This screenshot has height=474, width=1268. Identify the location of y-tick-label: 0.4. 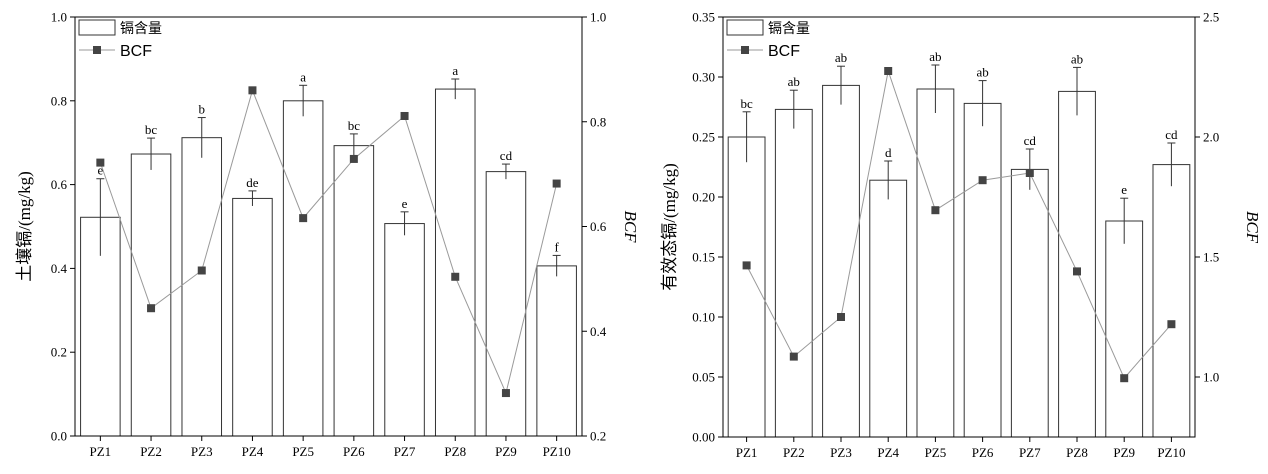
(59, 268).